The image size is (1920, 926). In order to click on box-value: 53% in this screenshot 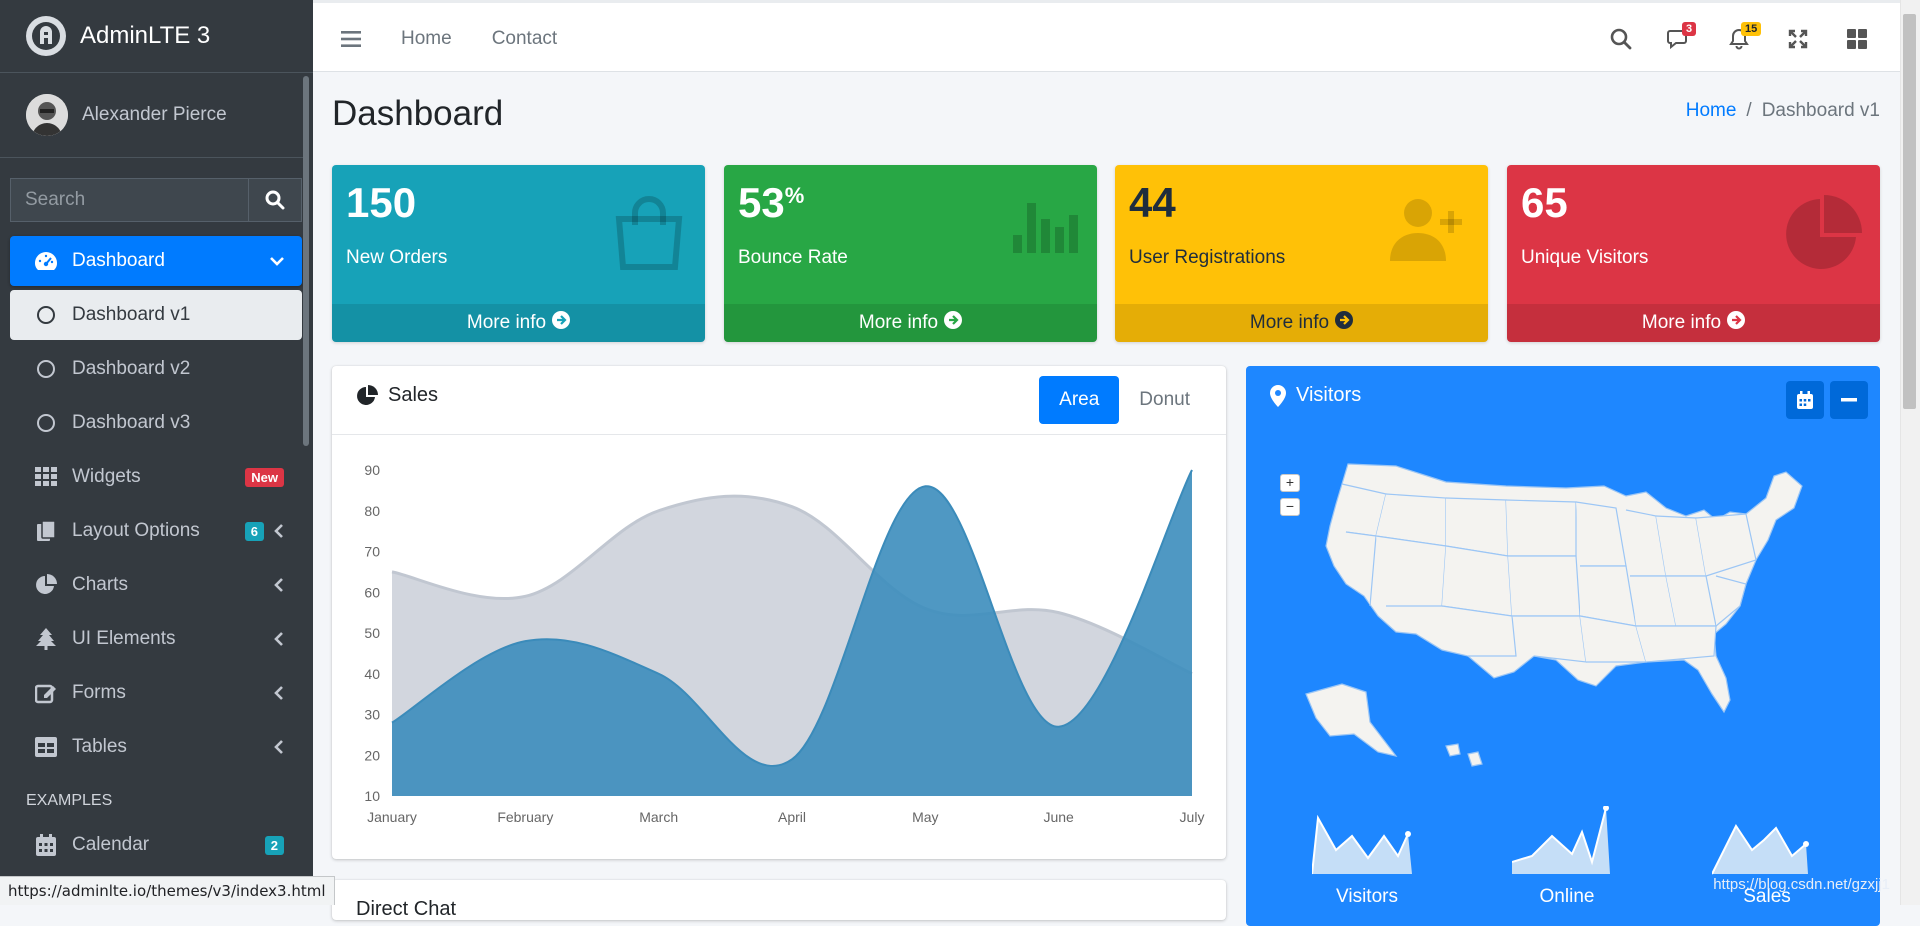, I will do `click(771, 202)`.